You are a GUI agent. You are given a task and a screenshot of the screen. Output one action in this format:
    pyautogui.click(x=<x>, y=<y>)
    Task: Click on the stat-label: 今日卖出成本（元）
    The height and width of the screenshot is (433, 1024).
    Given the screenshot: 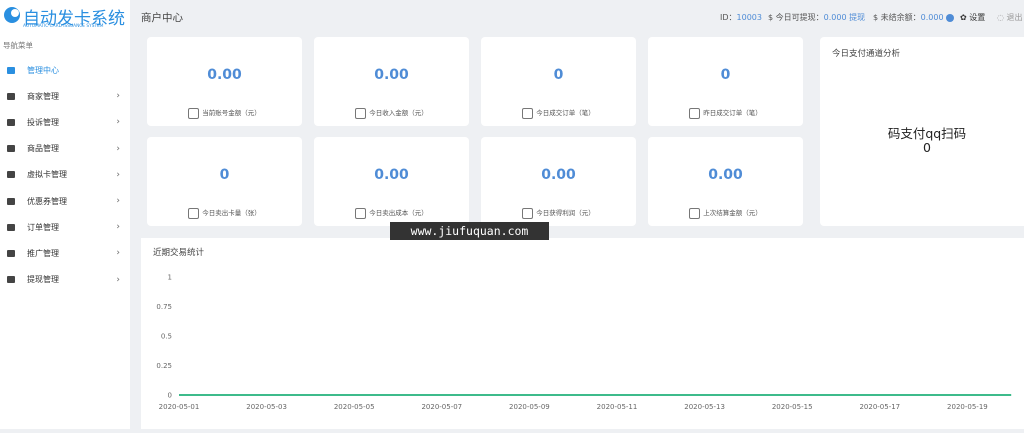 What is the action you would take?
    pyautogui.click(x=398, y=213)
    